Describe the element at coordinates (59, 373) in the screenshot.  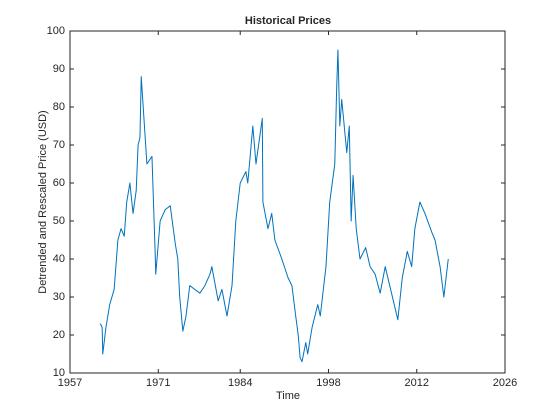
I see `y-tick-label: 10` at that location.